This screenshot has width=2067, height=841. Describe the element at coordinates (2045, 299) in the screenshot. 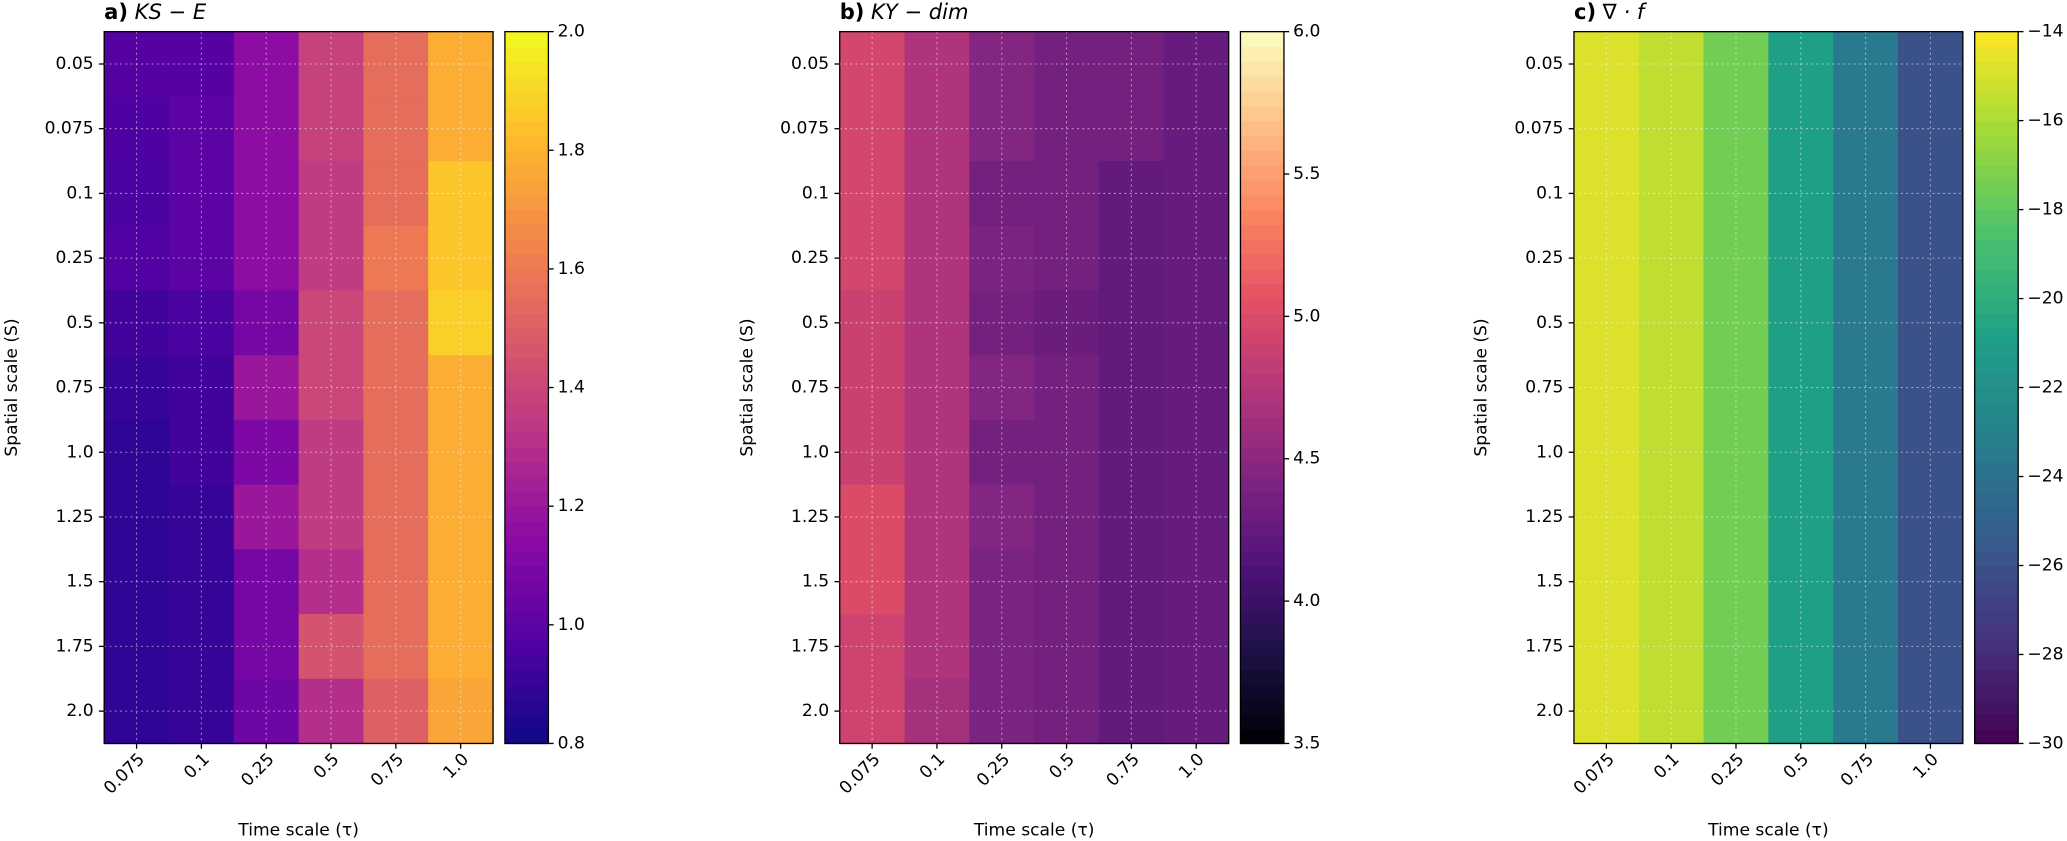

I see `colorbar-tick-label: −20` at that location.